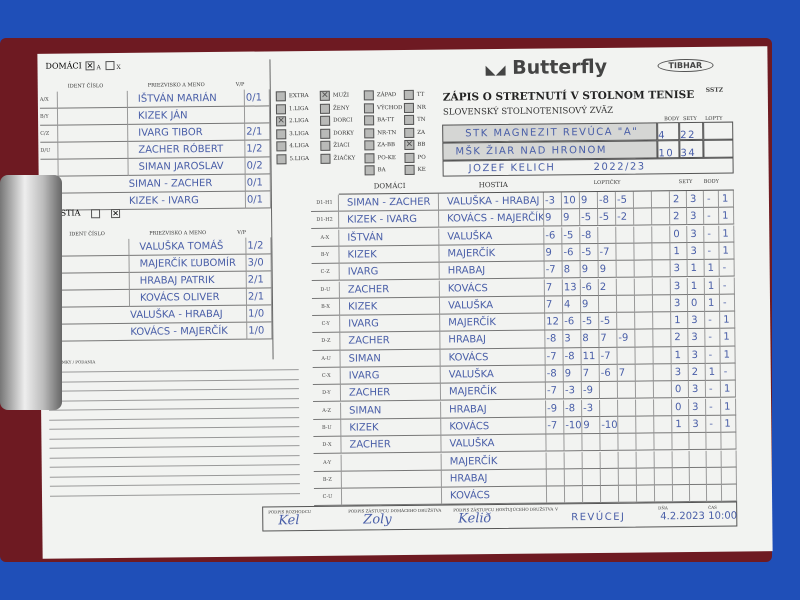  What do you see at coordinates (324, 95) in the screenshot?
I see `category-checkbox: ✕` at bounding box center [324, 95].